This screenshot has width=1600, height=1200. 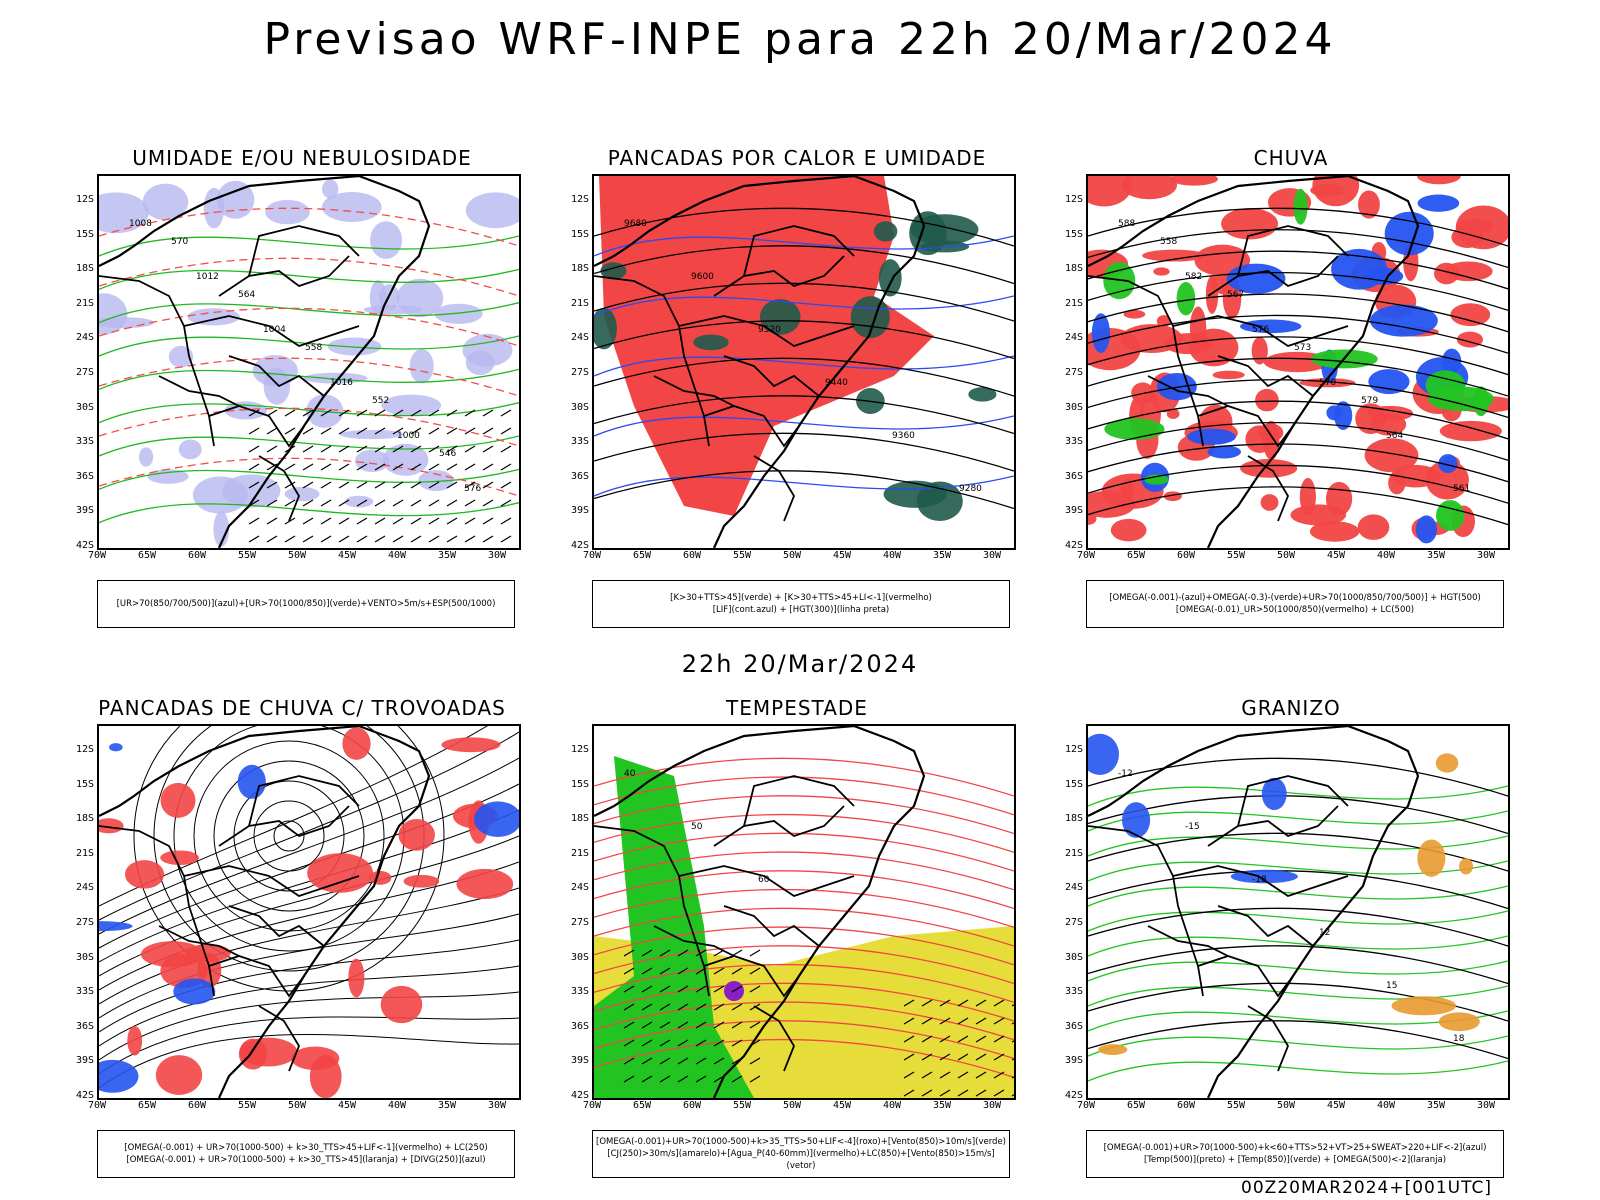 What do you see at coordinates (1193, 277) in the screenshot?
I see `contour-label: 582` at bounding box center [1193, 277].